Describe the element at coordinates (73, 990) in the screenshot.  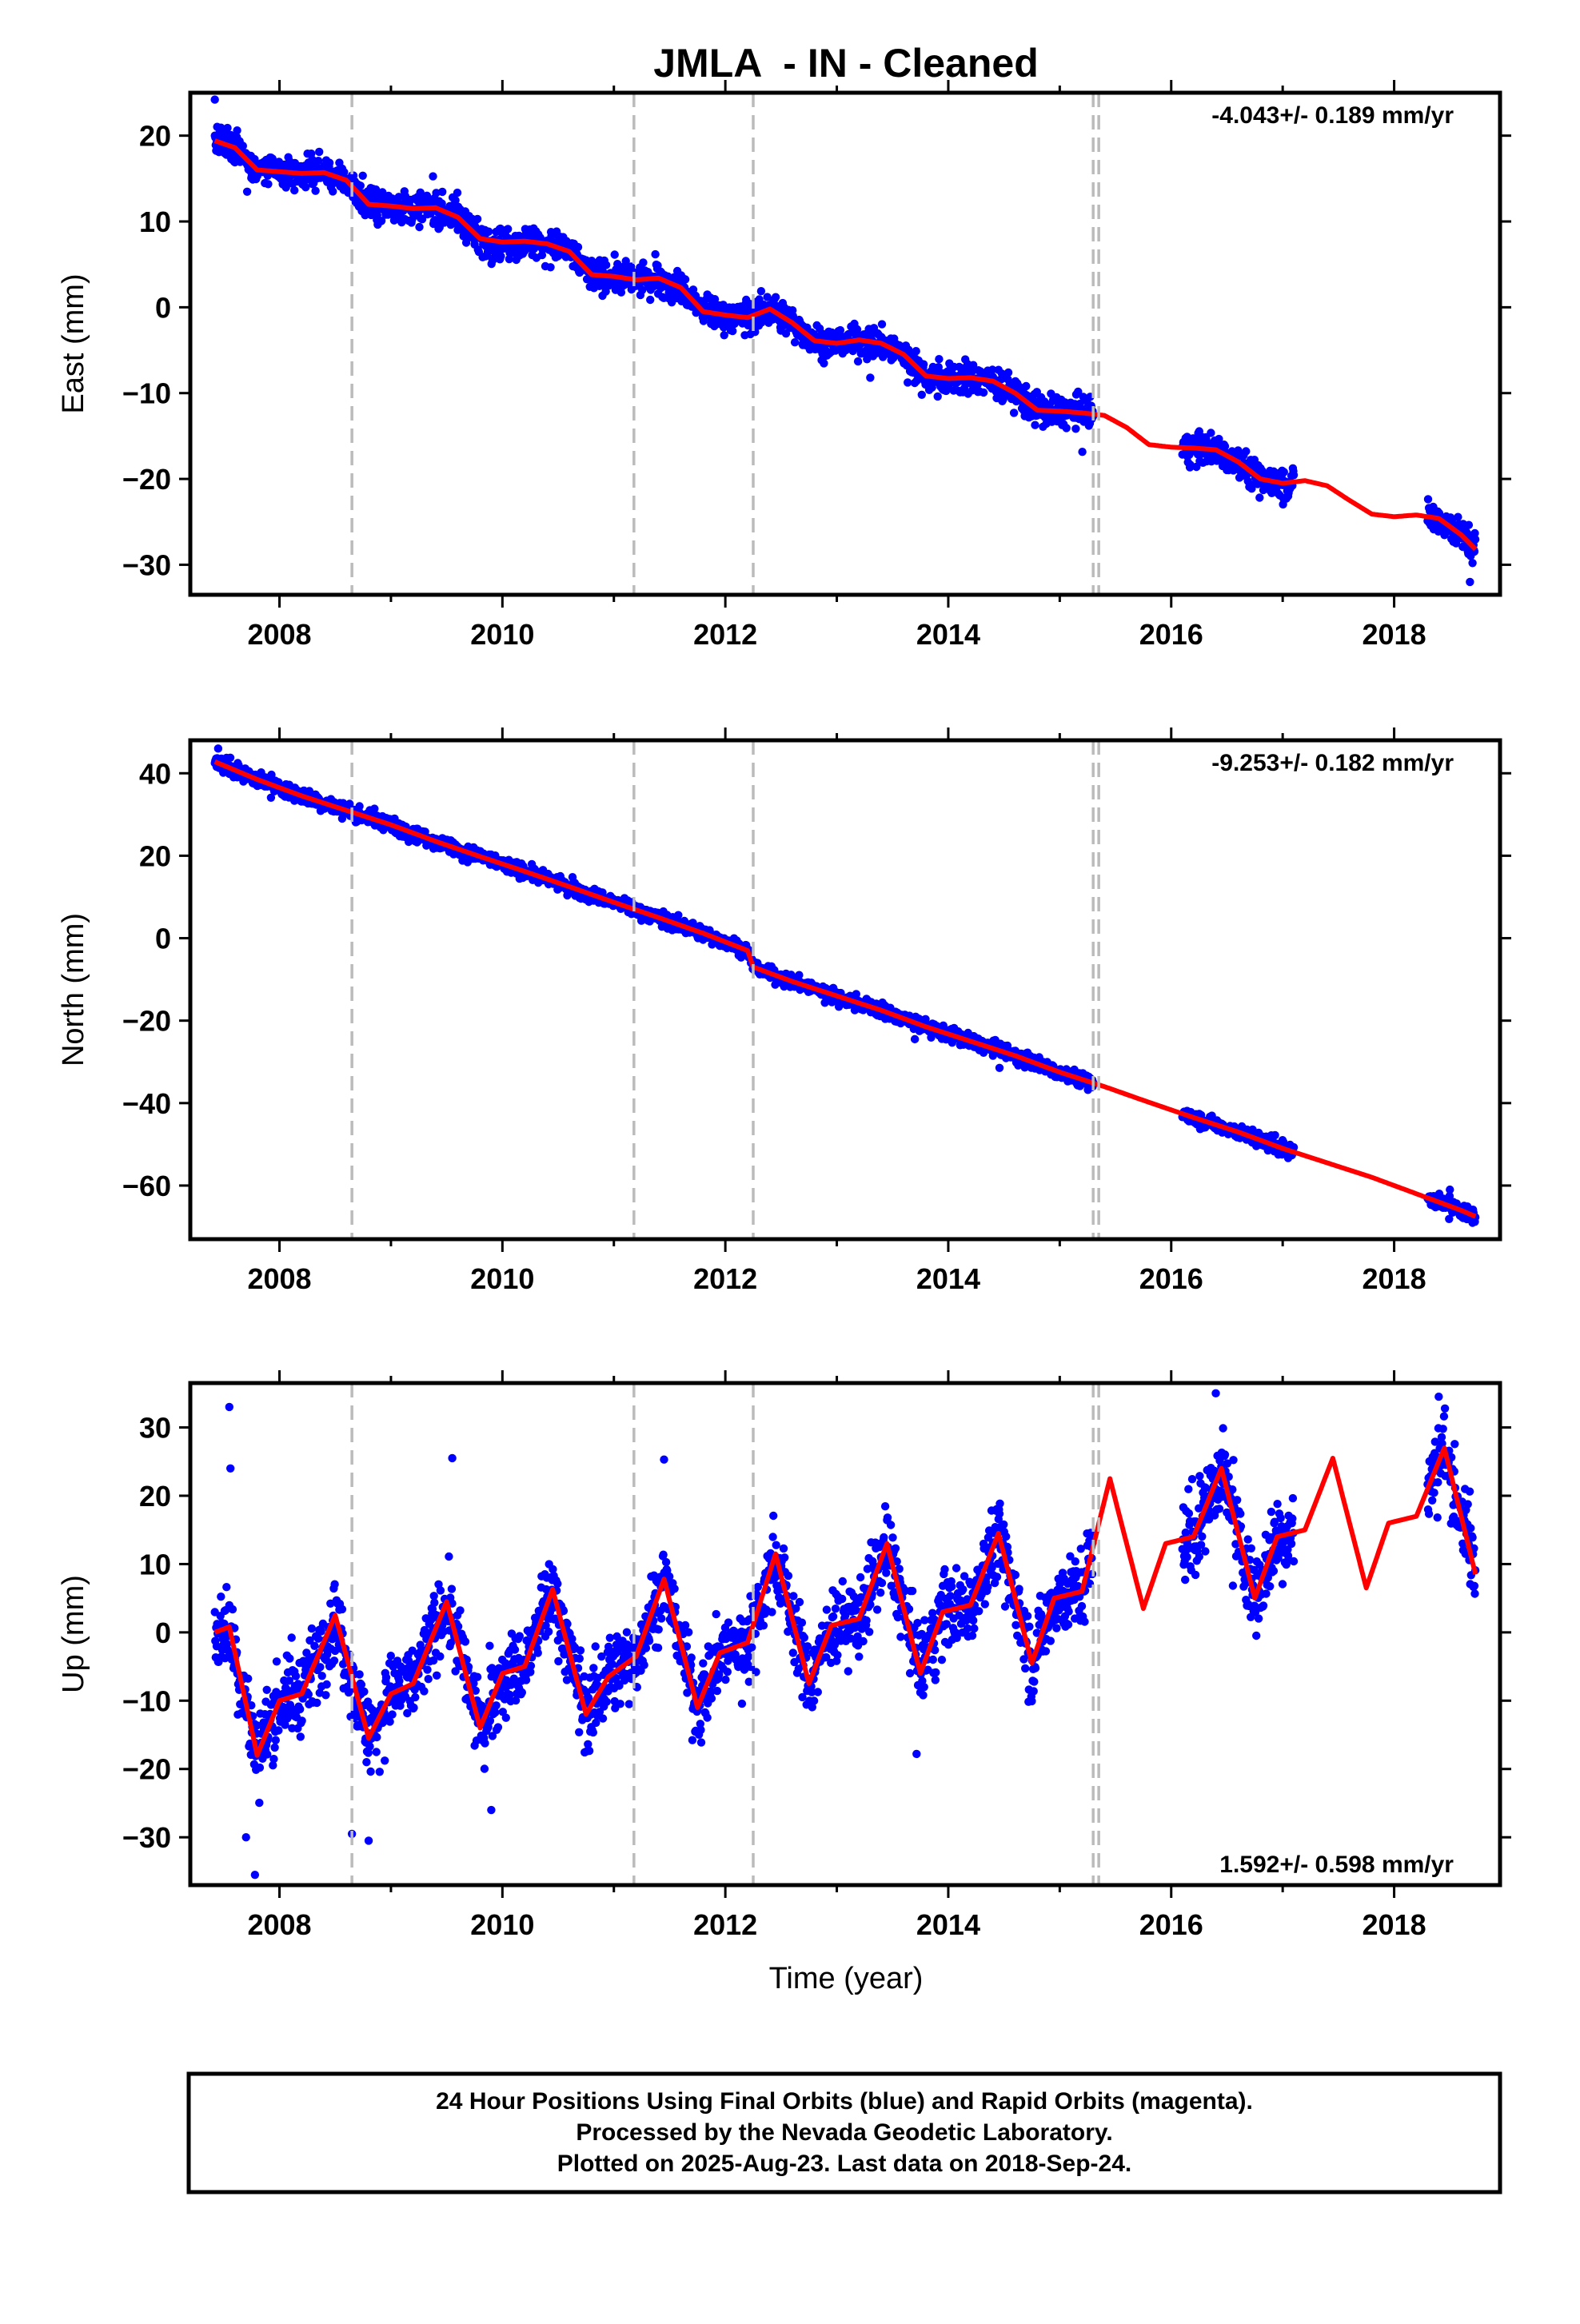
I see `north-y-axis-label: North (mm)` at that location.